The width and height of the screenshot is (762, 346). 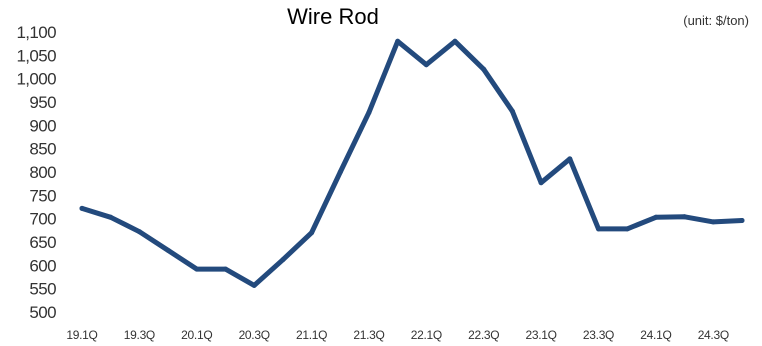 I want to click on x-tick-label: 21.3Q, so click(x=368, y=335).